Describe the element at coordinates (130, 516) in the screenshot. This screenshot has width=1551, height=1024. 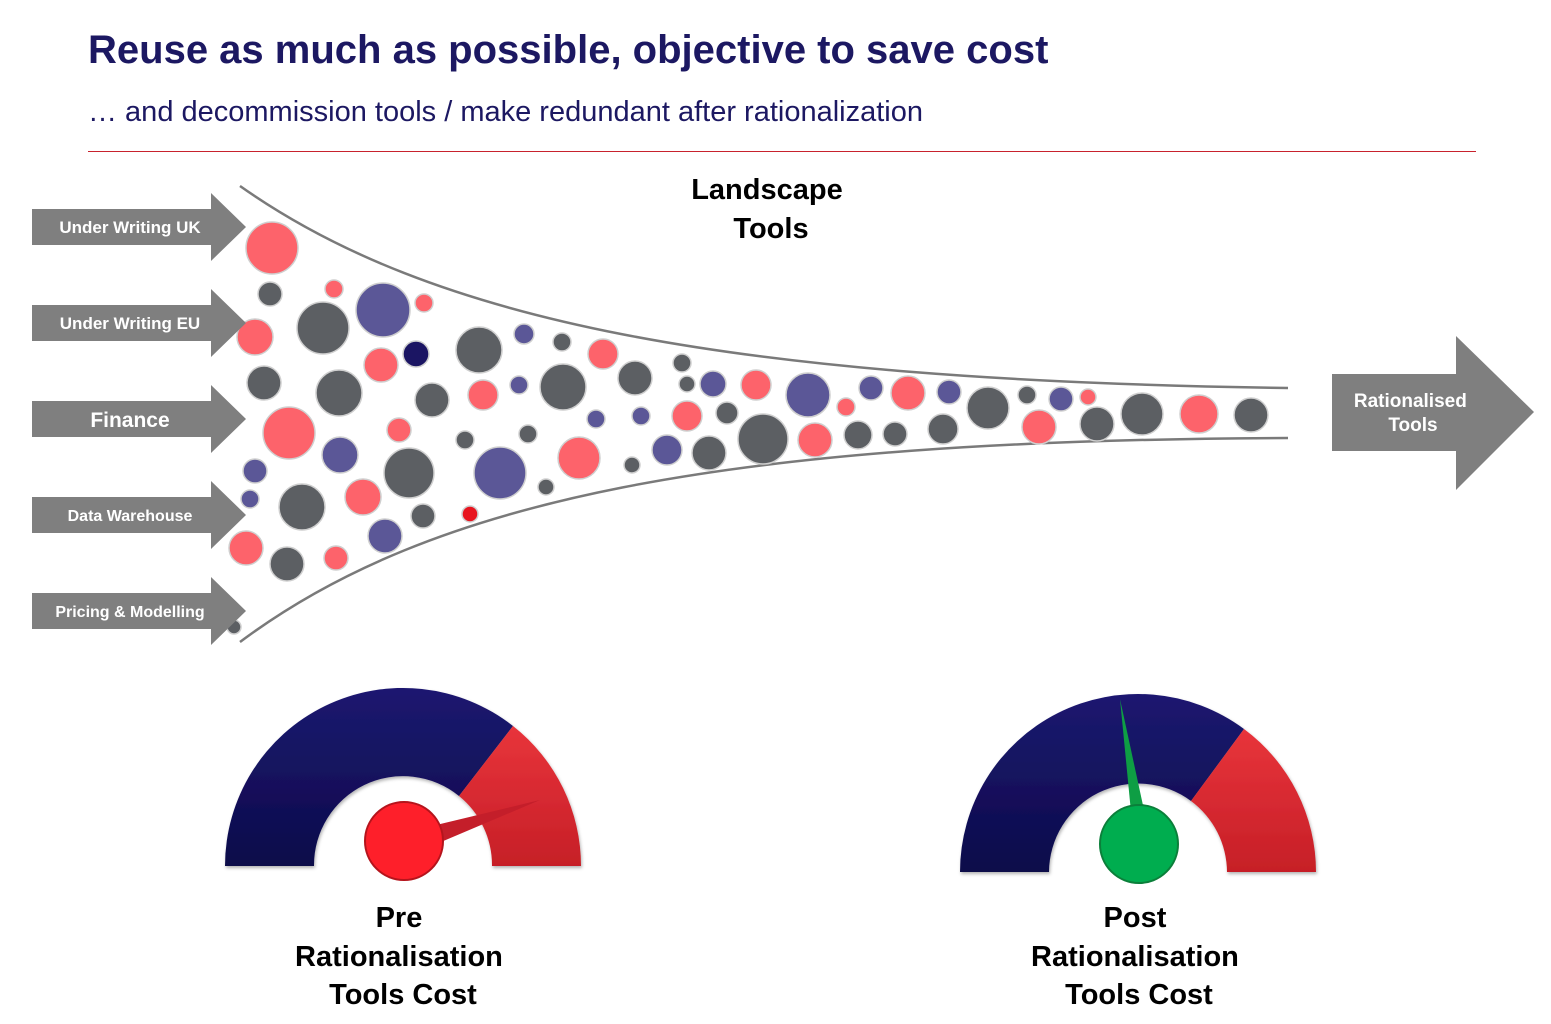
I see `input-arrow-label: Data Warehouse` at that location.